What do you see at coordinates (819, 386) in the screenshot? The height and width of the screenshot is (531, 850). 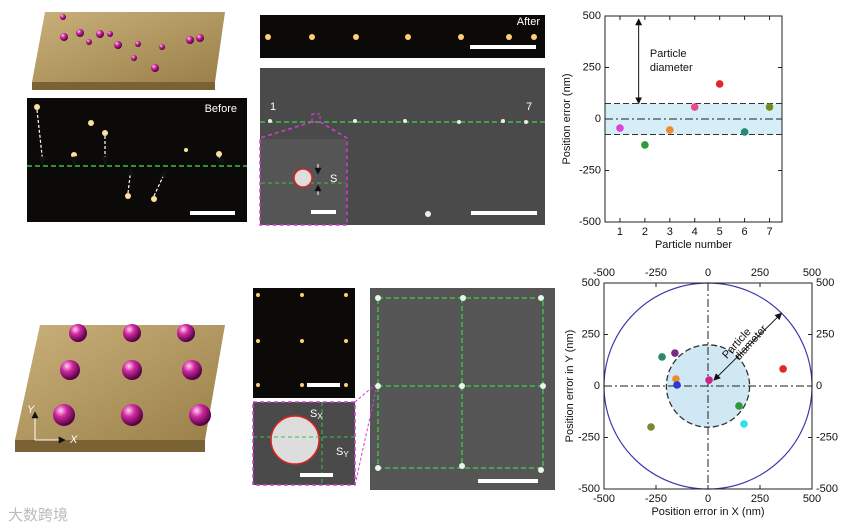 I see `y-tick-label-right: 0` at bounding box center [819, 386].